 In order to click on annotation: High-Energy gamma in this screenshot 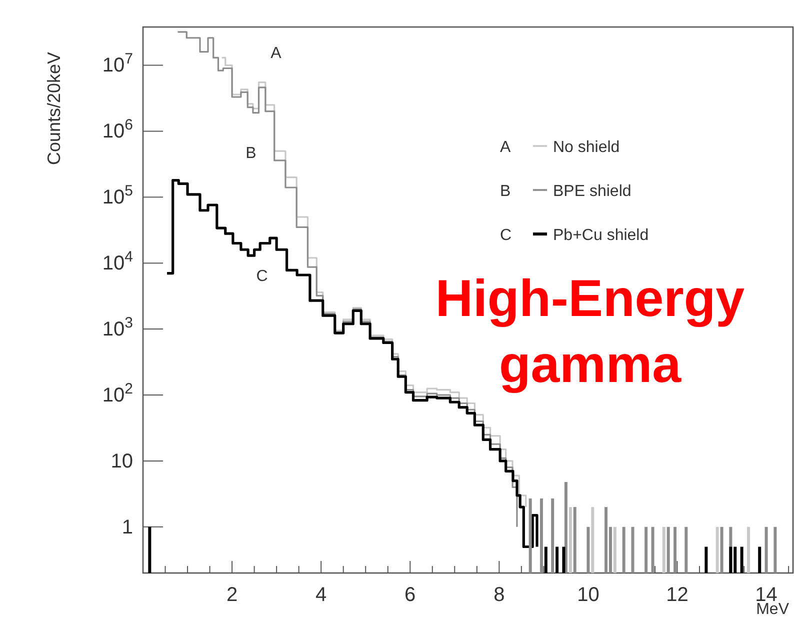, I will do `click(590, 332)`.